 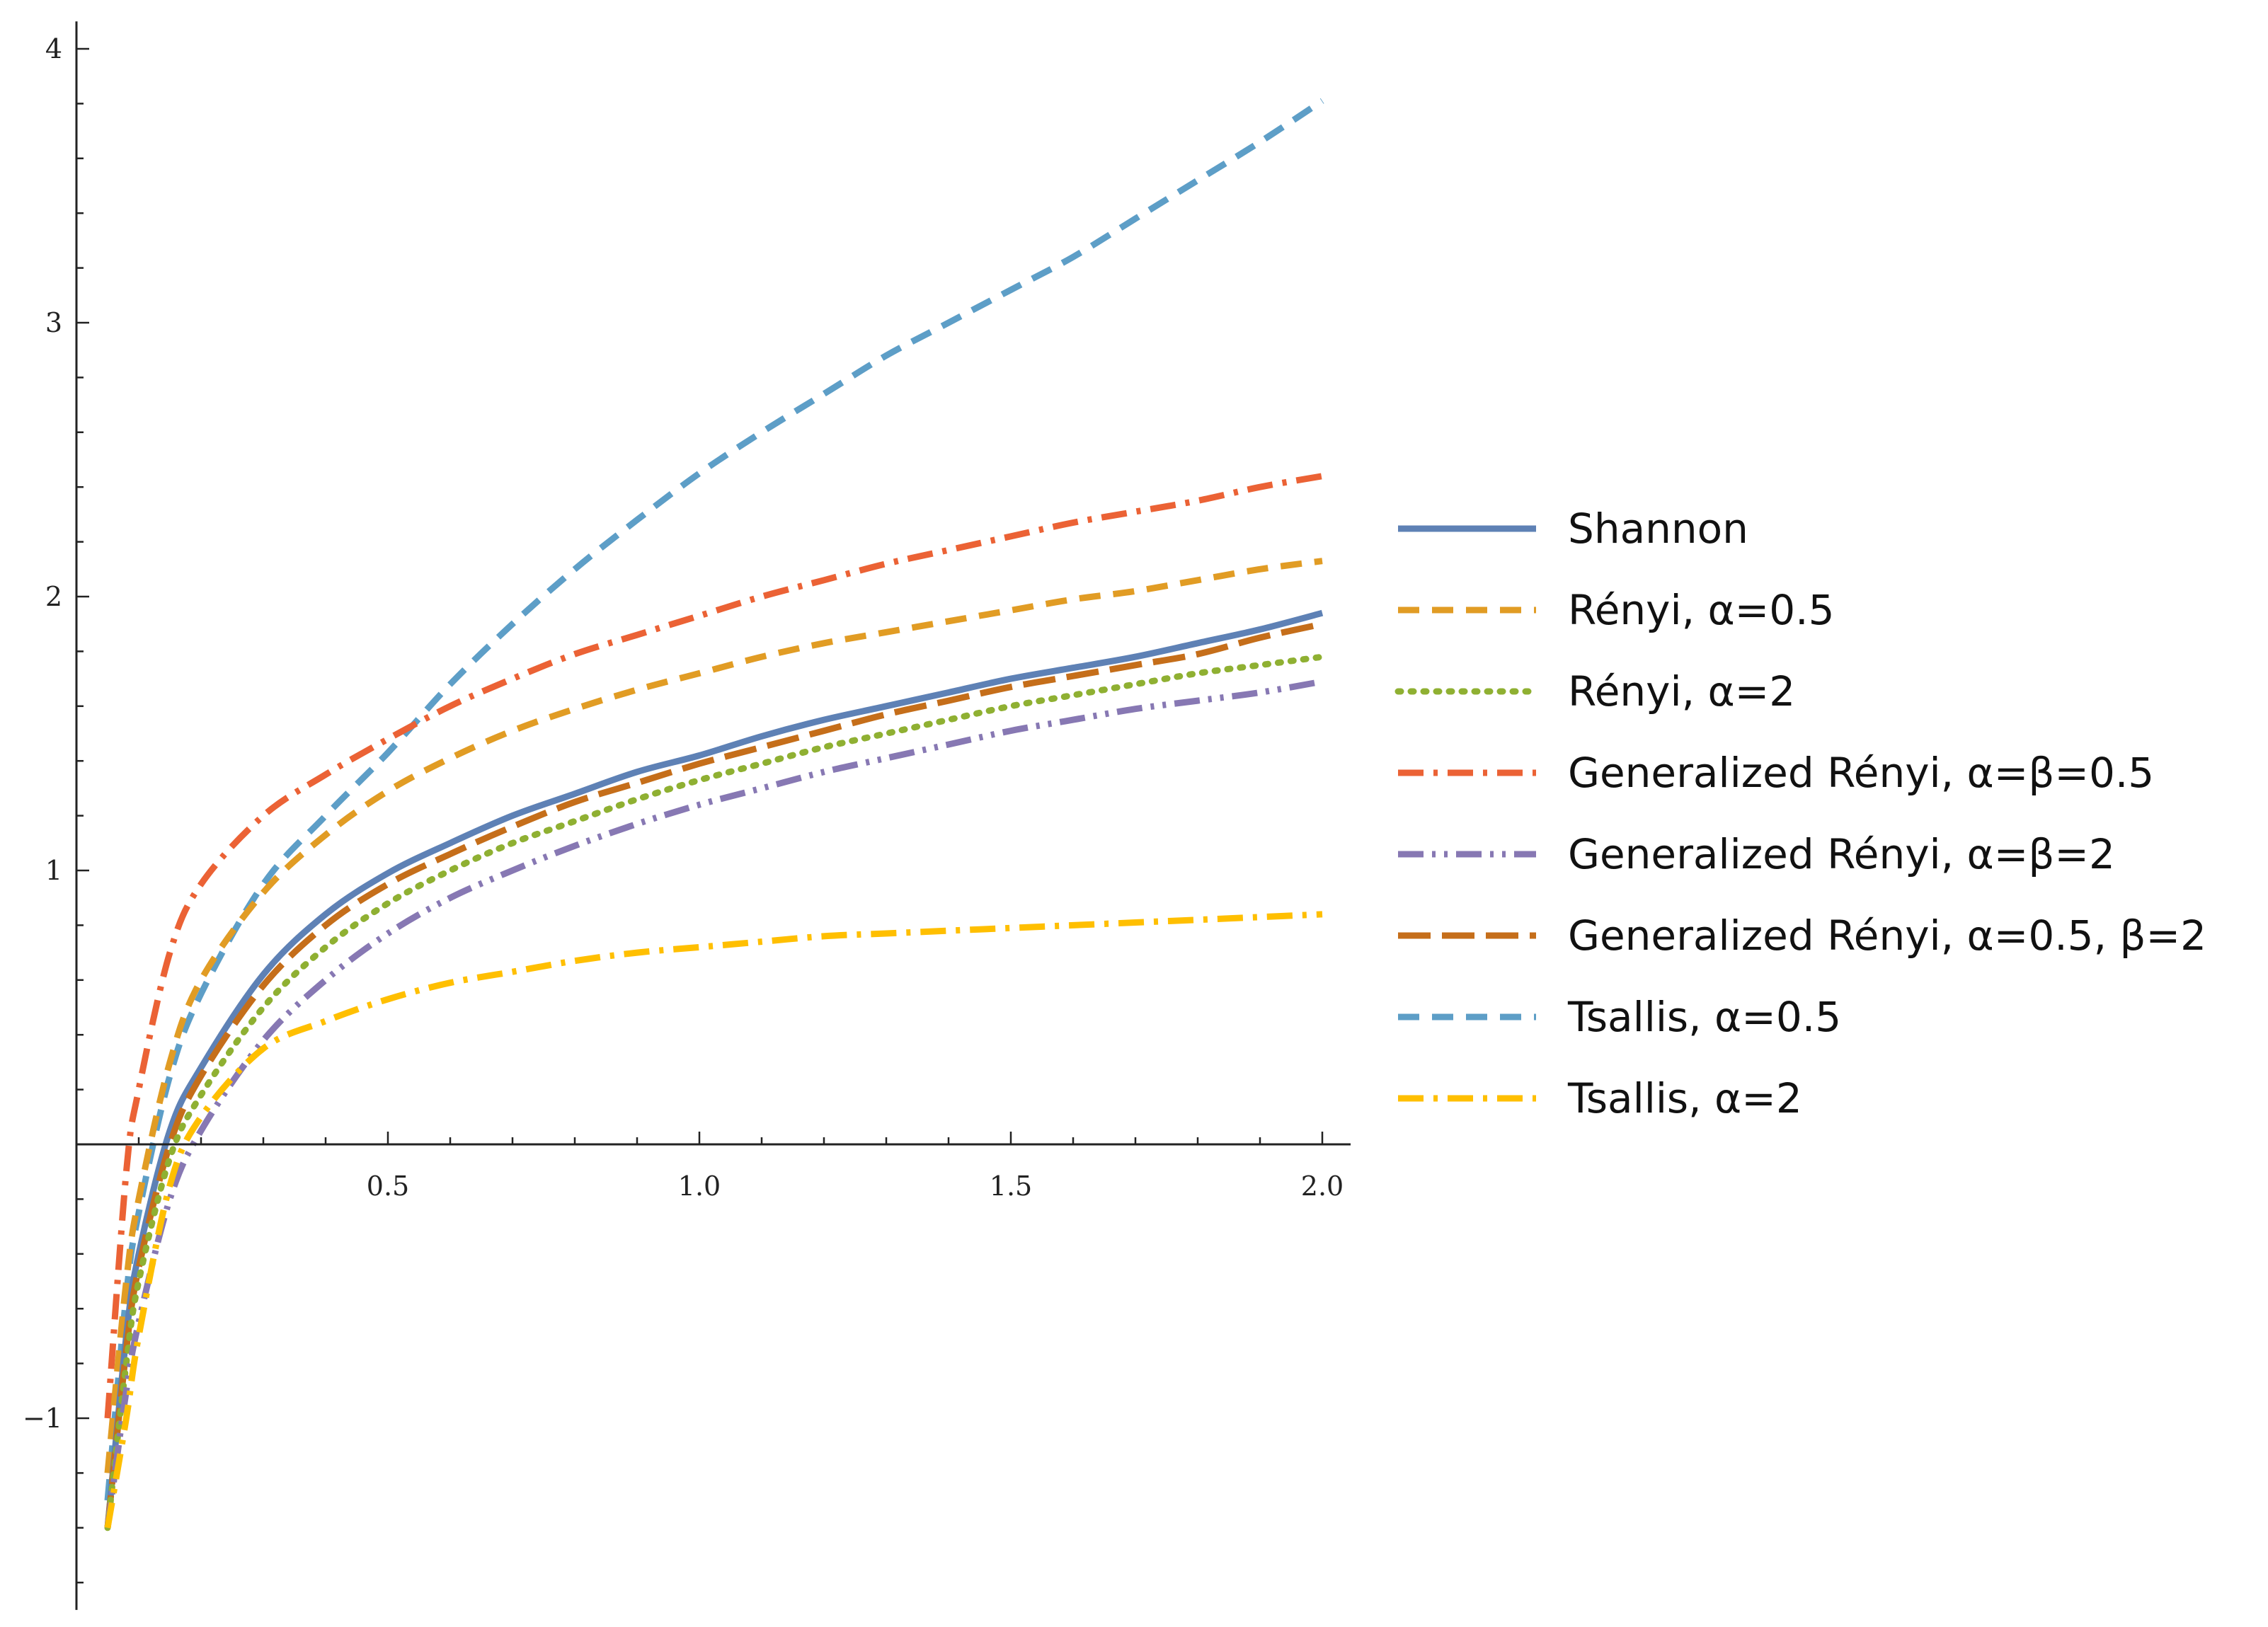 I want to click on legend-label-1: Rényi, α=0.5, so click(x=1701, y=610).